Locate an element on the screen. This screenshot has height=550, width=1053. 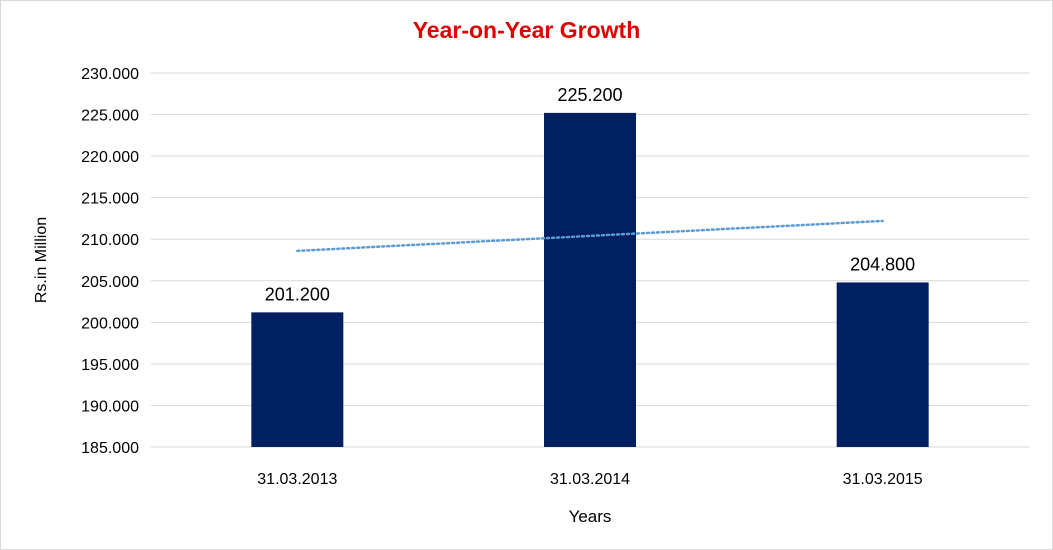
y-tick-label: 190.000 is located at coordinates (110, 406).